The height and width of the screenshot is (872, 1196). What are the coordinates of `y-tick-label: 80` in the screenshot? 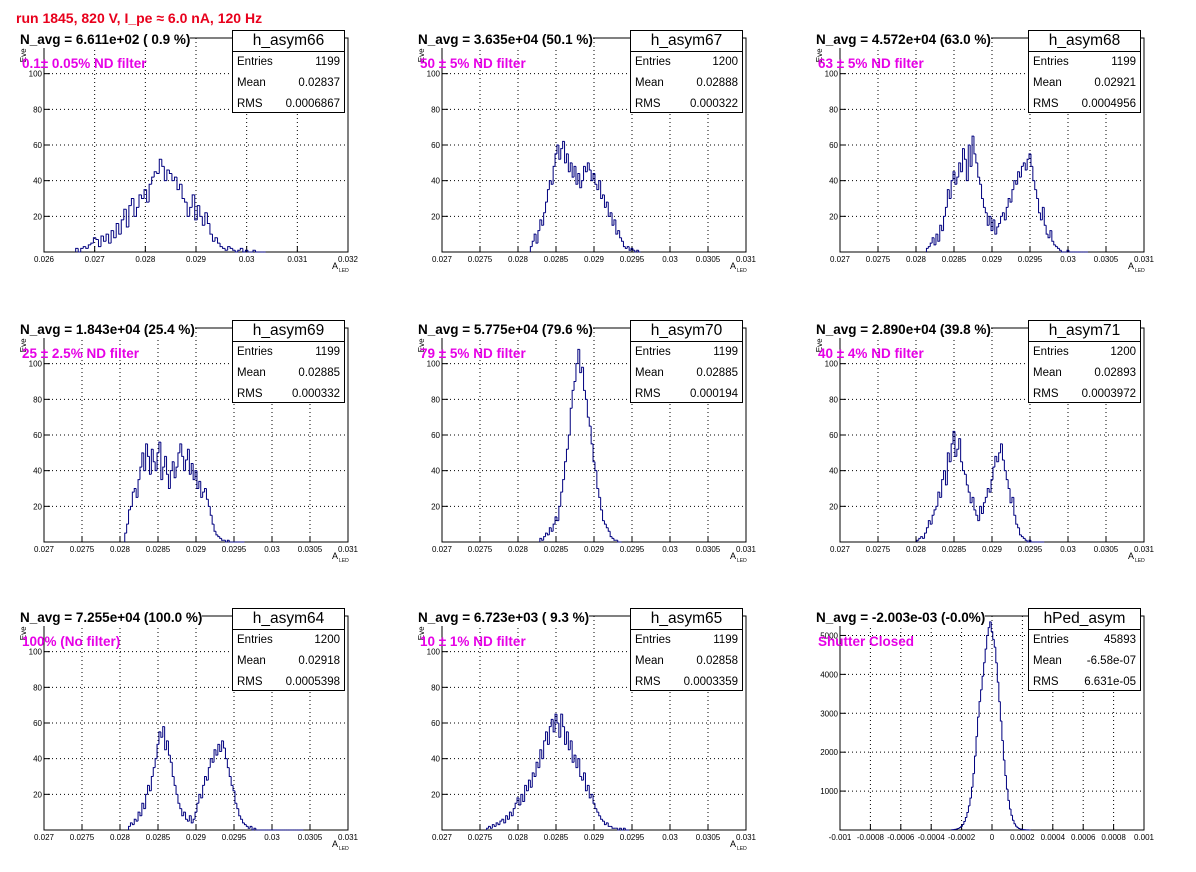 It's located at (435, 109).